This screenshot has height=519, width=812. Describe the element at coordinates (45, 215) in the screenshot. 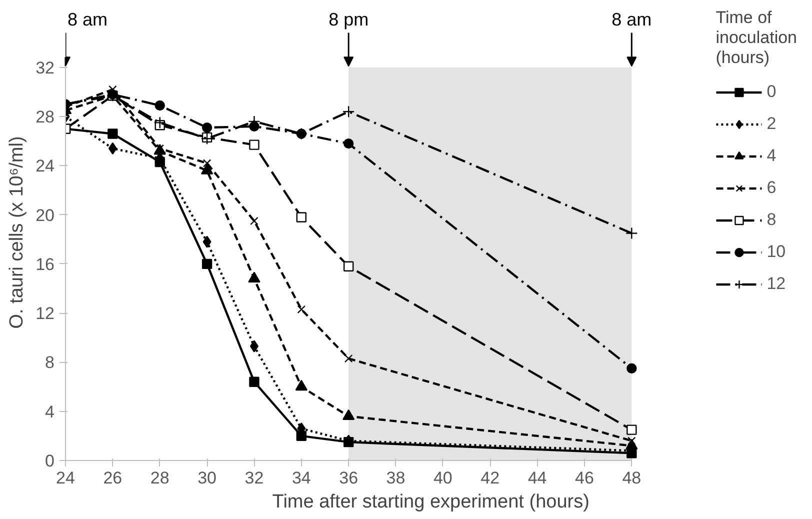

I see `y-tick-label: 20` at that location.